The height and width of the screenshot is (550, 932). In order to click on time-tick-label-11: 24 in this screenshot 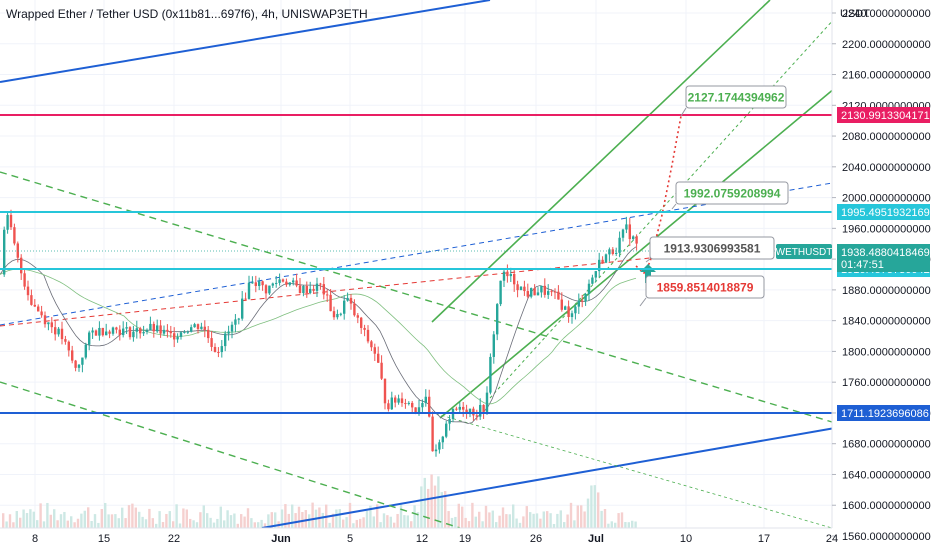, I will do `click(832, 539)`.